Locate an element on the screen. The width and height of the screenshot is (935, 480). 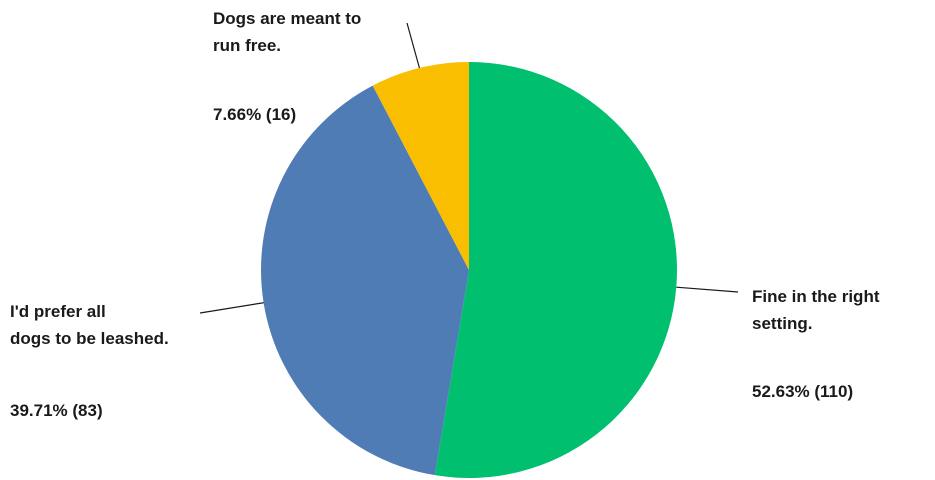
slice-label-run-free-line-2: run free. is located at coordinates (247, 45).